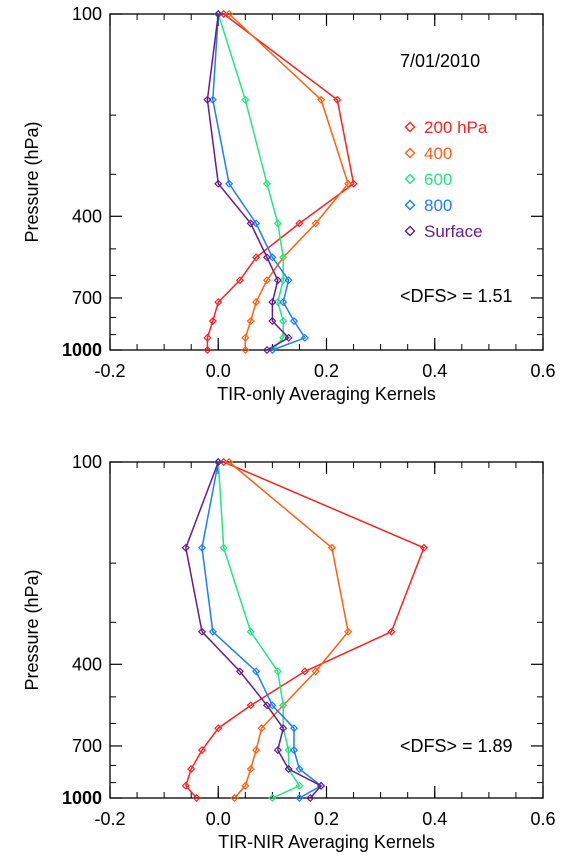  I want to click on dfs-label: <DFS> = 1.89, so click(456, 746).